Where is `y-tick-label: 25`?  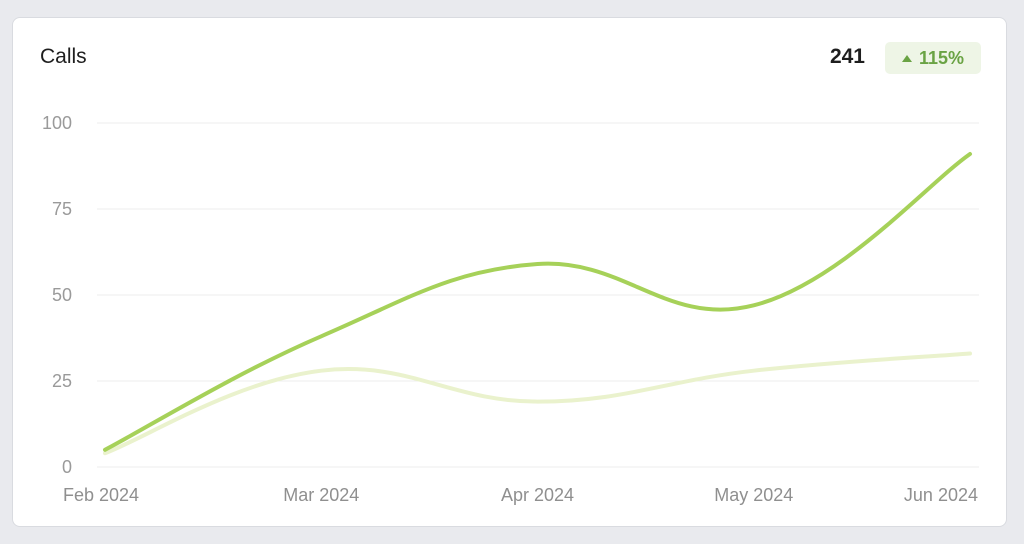 y-tick-label: 25 is located at coordinates (62, 381).